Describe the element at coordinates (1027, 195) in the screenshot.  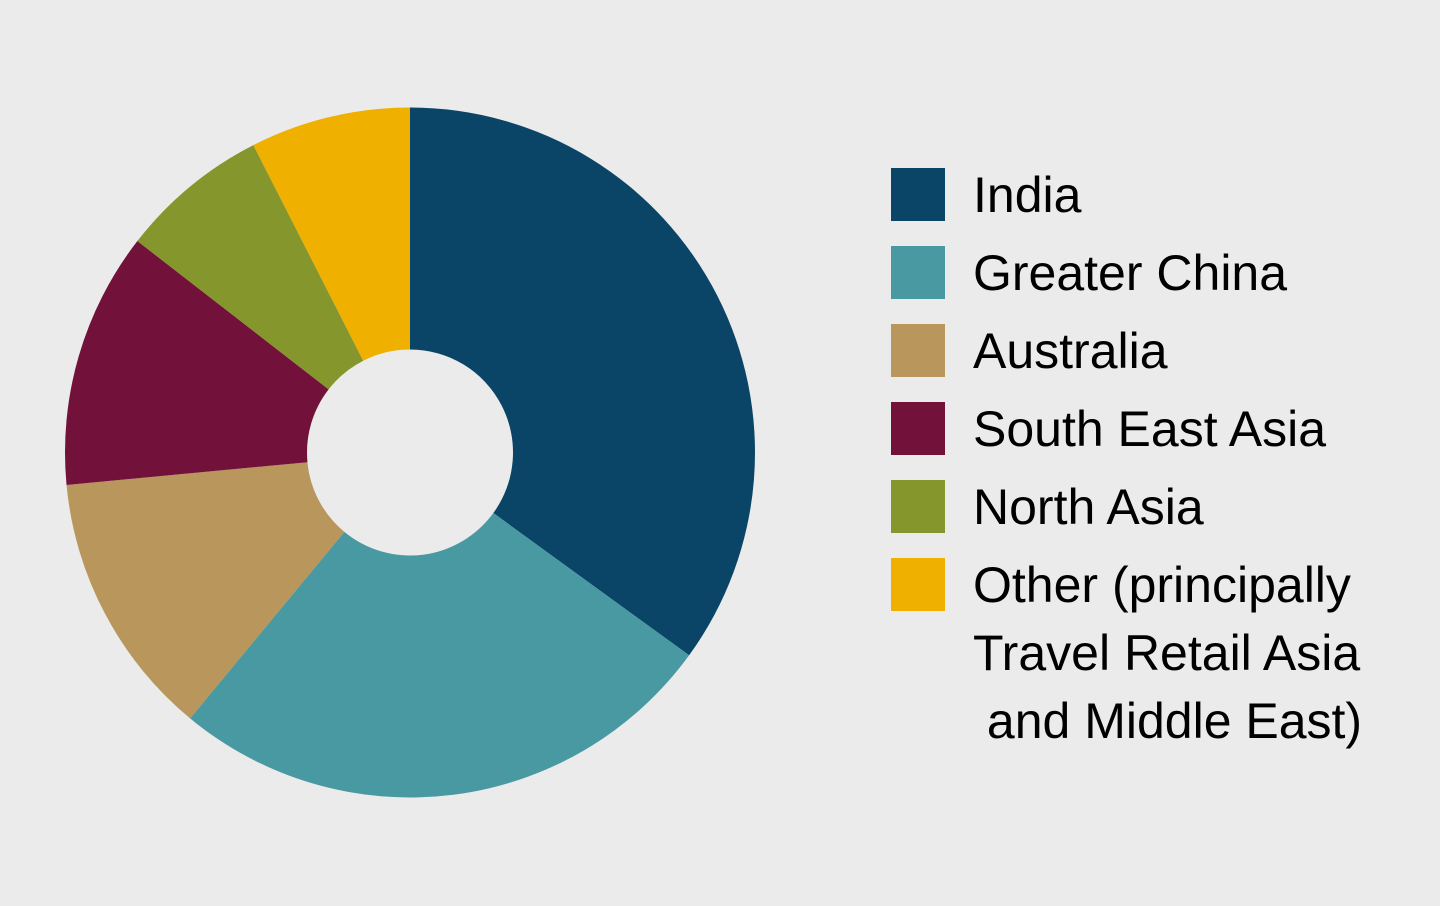
I see `legend-label: India` at that location.